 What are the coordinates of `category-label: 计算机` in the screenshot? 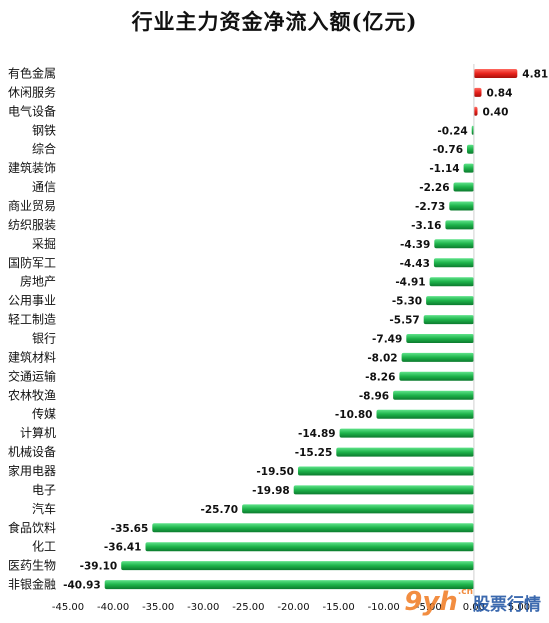 It's located at (38, 432).